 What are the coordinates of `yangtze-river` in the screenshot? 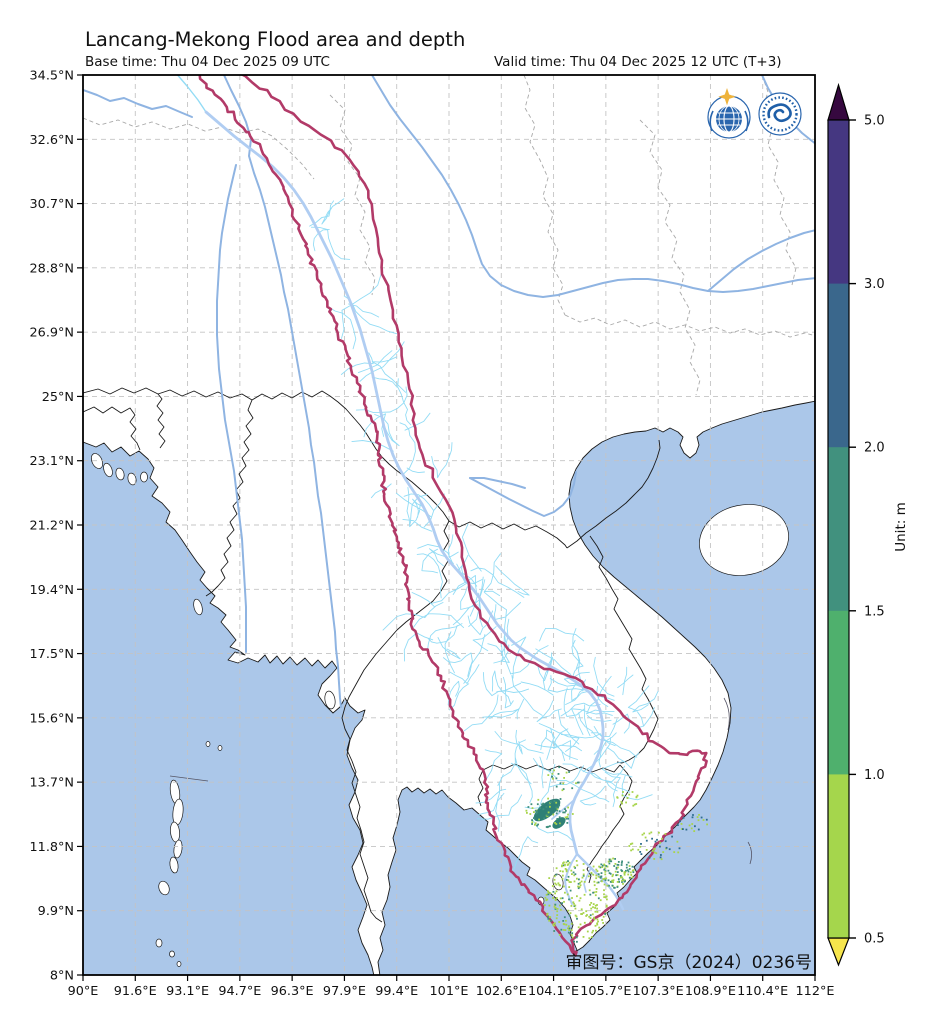 It's located at (593, 186).